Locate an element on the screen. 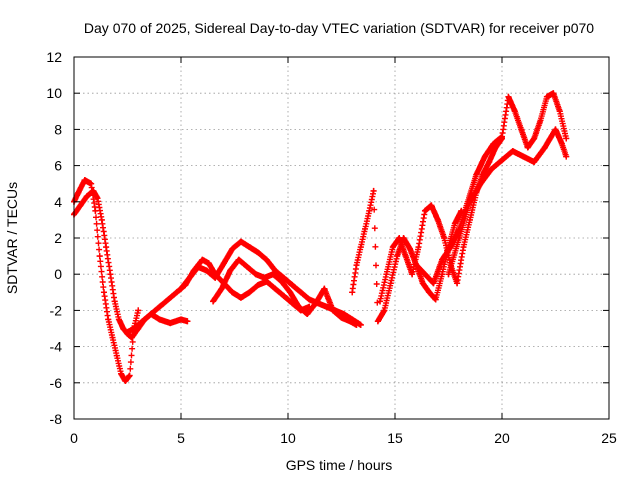 The width and height of the screenshot is (640, 480). y-tick-label: 2 is located at coordinates (58, 238).